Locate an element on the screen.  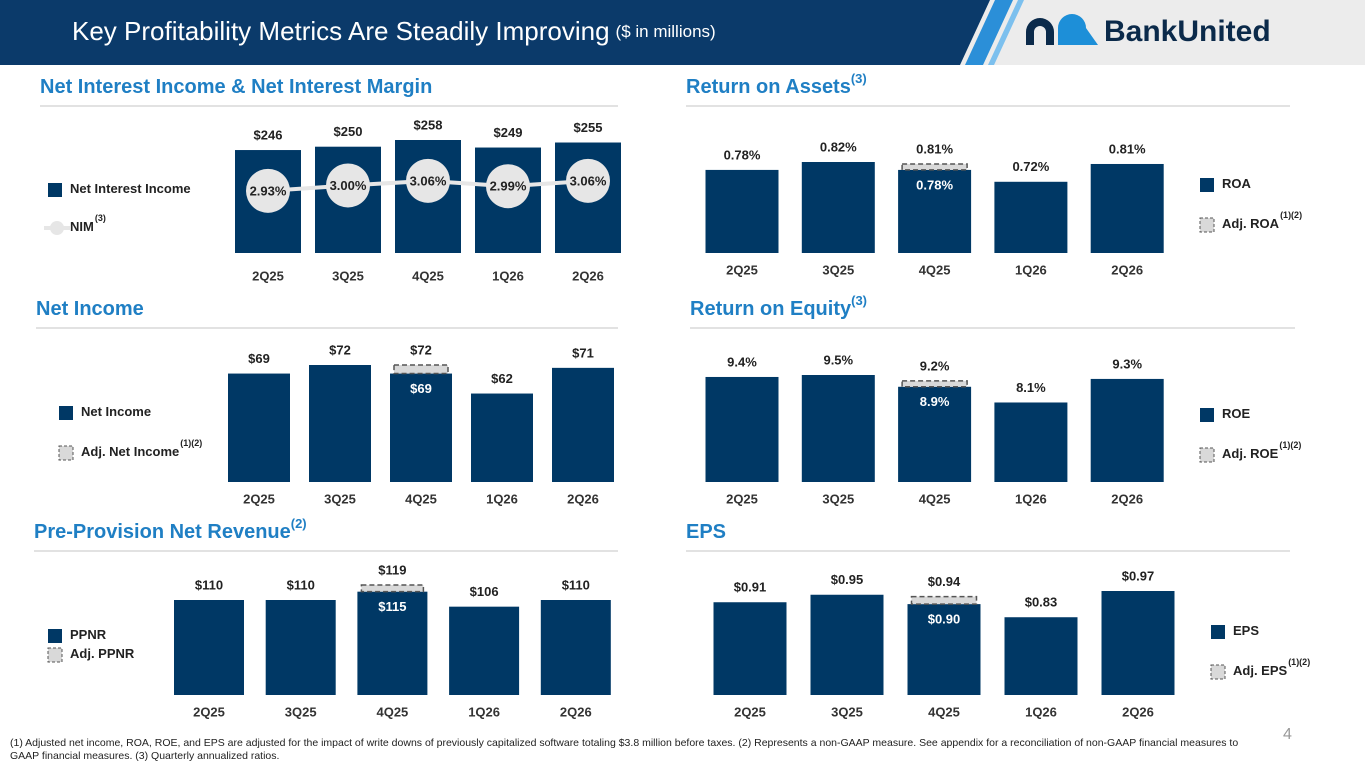
legend-label: Adj. ROA(1)(2) is located at coordinates (1262, 220).